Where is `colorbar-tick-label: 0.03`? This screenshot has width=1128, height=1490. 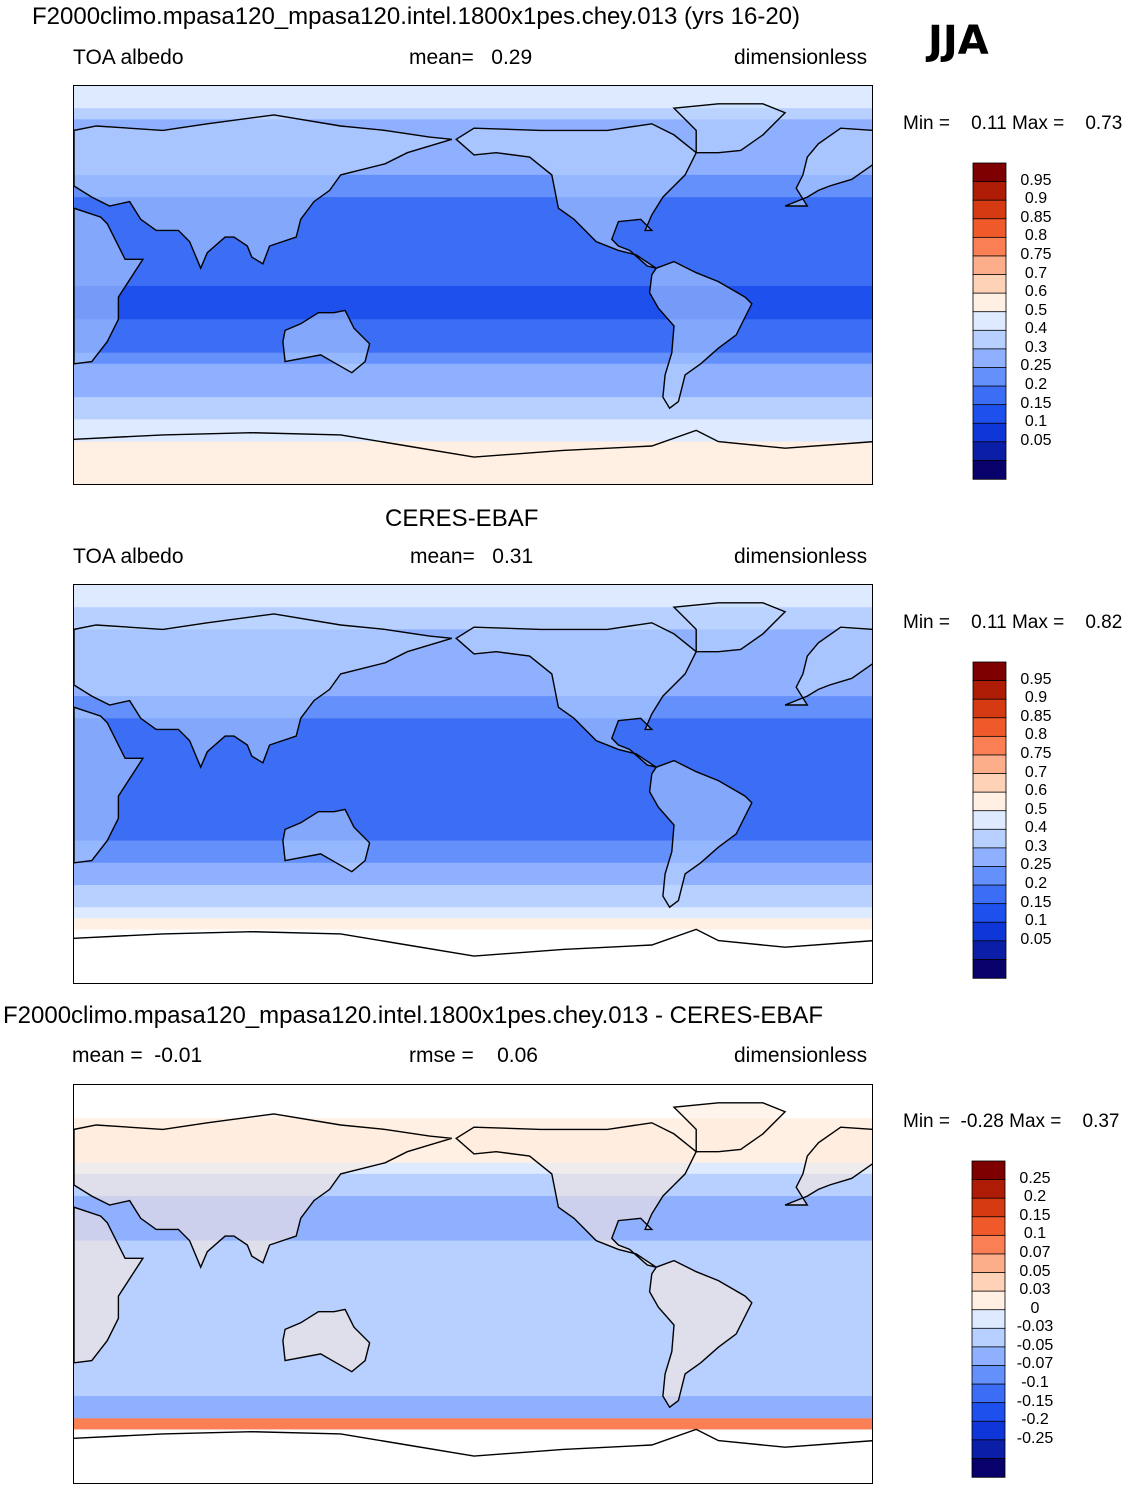
colorbar-tick-label: 0.03 is located at coordinates (1035, 1290).